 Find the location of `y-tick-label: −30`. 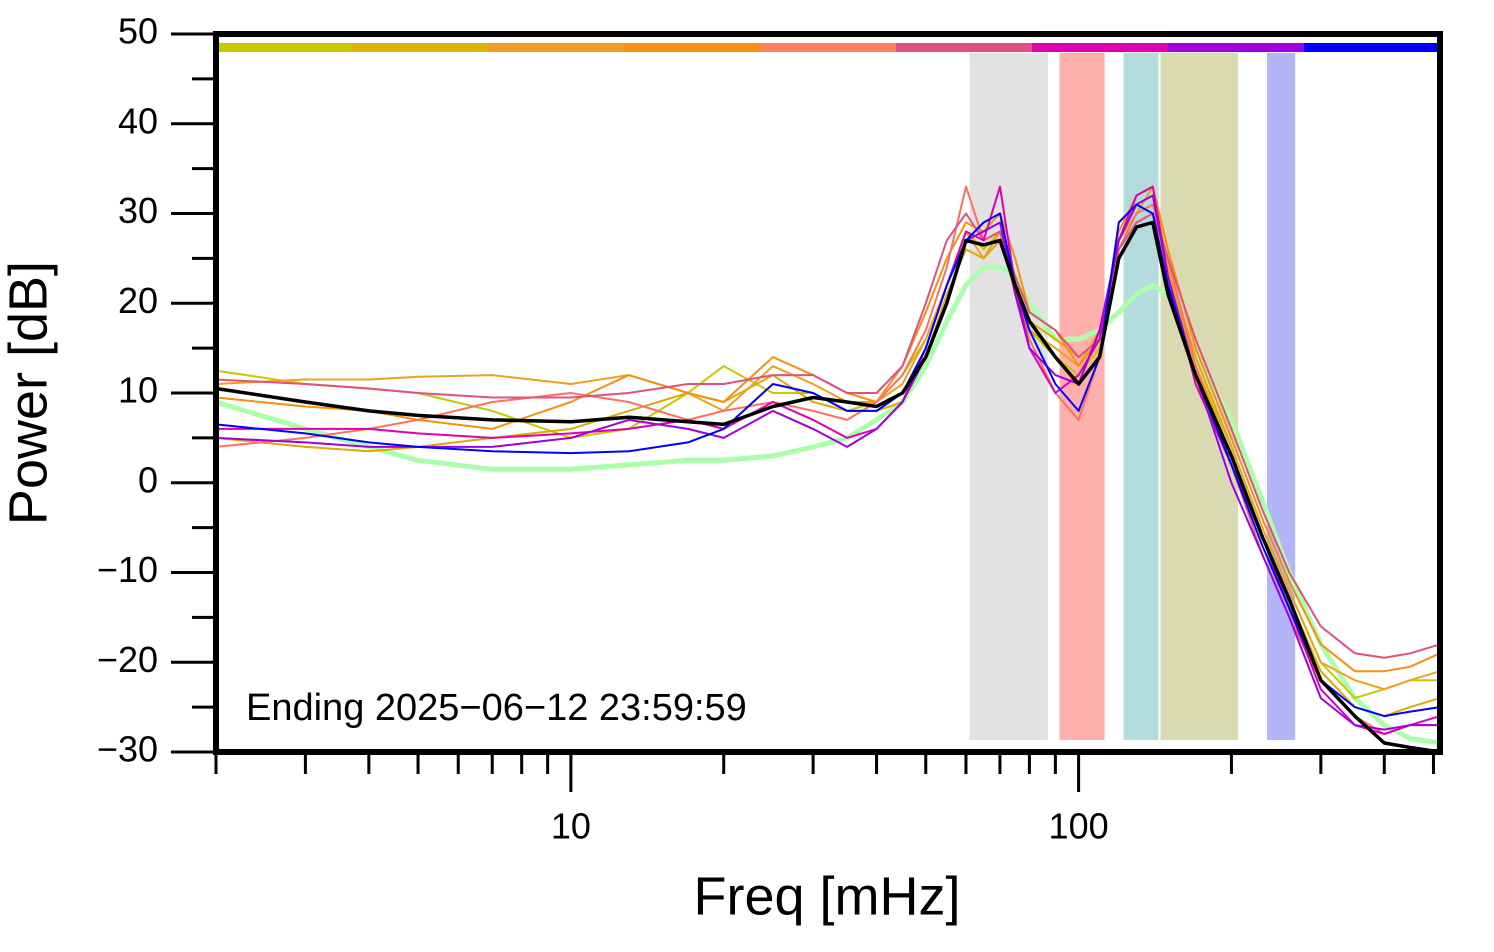

y-tick-label: −30 is located at coordinates (127, 749).